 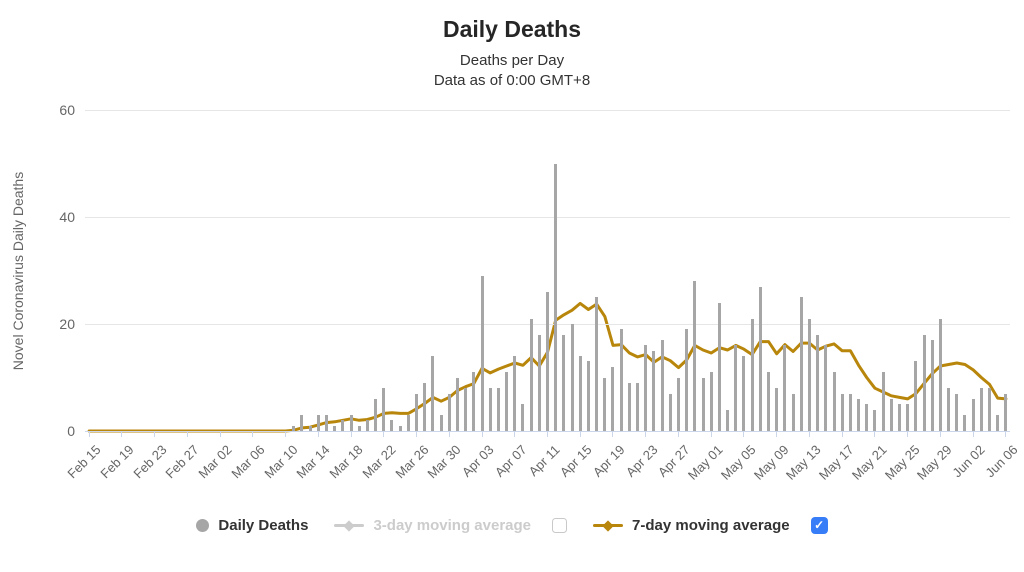 What do you see at coordinates (67, 217) in the screenshot?
I see `y-tick-label: 40` at bounding box center [67, 217].